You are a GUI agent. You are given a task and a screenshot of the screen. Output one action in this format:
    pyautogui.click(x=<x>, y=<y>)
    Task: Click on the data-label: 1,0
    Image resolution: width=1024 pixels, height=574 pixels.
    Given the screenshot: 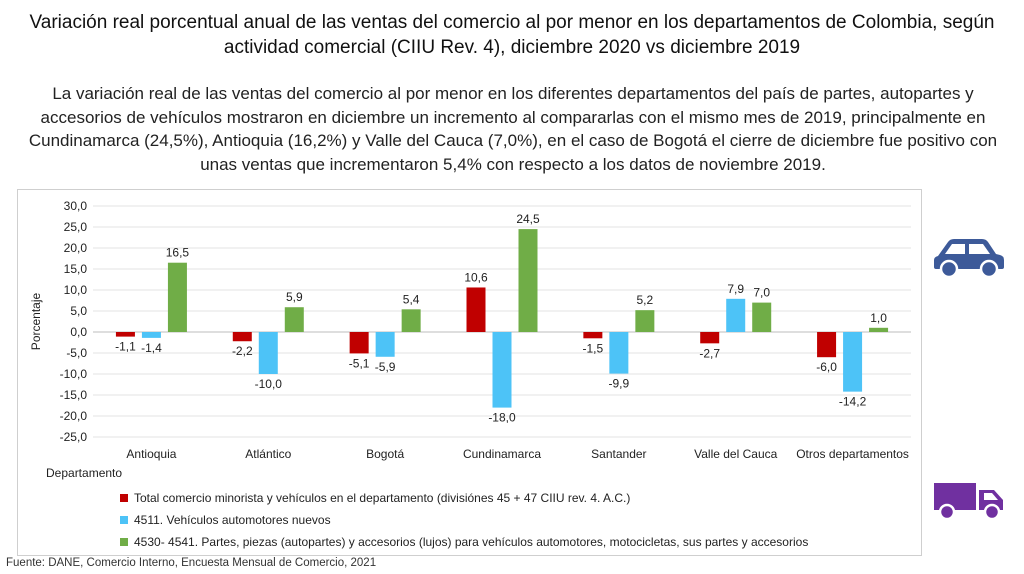 What is the action you would take?
    pyautogui.click(x=878, y=318)
    